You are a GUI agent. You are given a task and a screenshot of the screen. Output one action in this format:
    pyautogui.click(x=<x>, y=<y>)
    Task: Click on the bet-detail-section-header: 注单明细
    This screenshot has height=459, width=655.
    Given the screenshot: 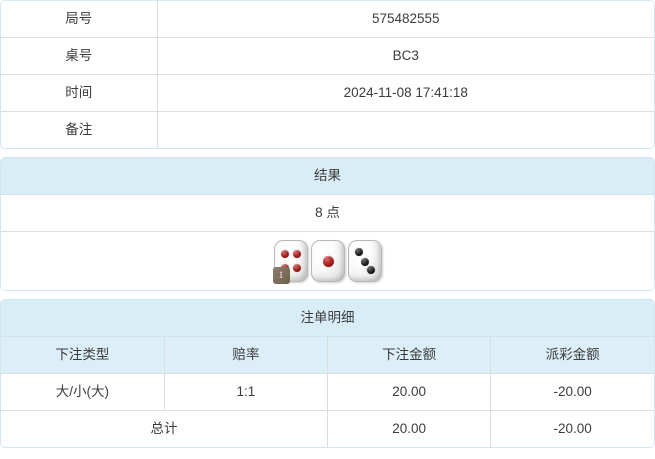 What is the action you would take?
    pyautogui.click(x=327, y=318)
    